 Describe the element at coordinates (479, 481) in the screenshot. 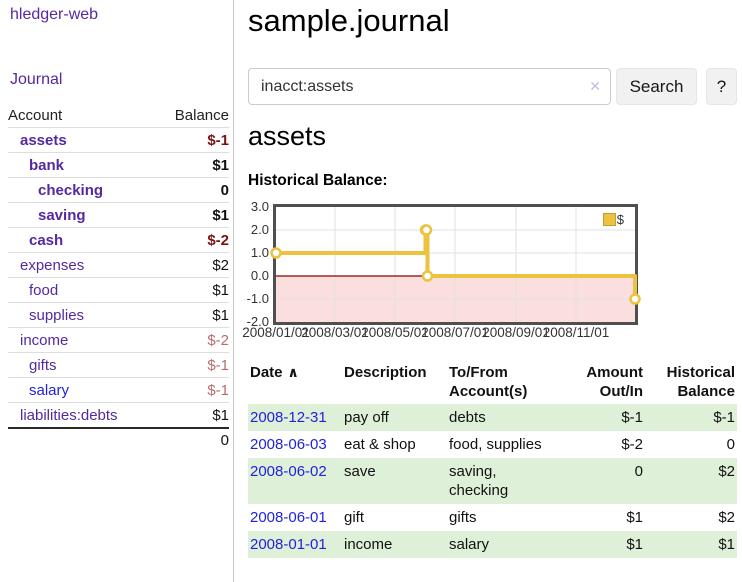

I see `register-accounts-cell: saving, checking` at that location.